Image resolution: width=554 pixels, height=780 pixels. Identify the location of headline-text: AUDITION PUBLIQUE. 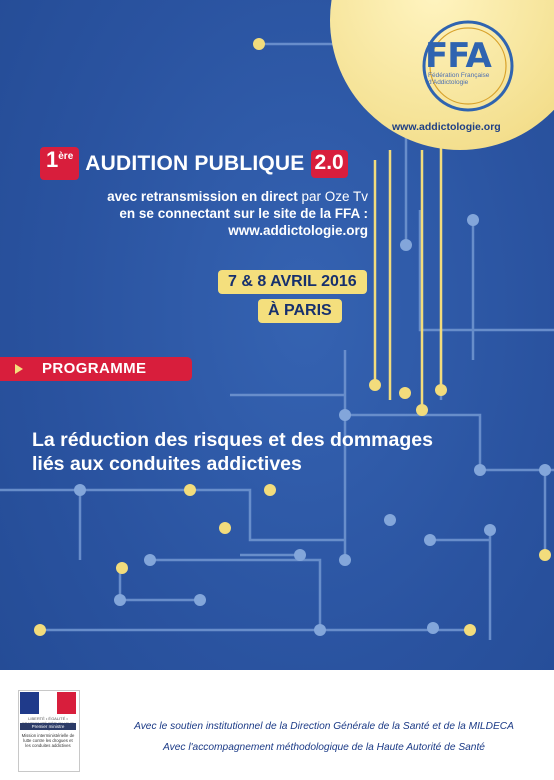
(195, 163).